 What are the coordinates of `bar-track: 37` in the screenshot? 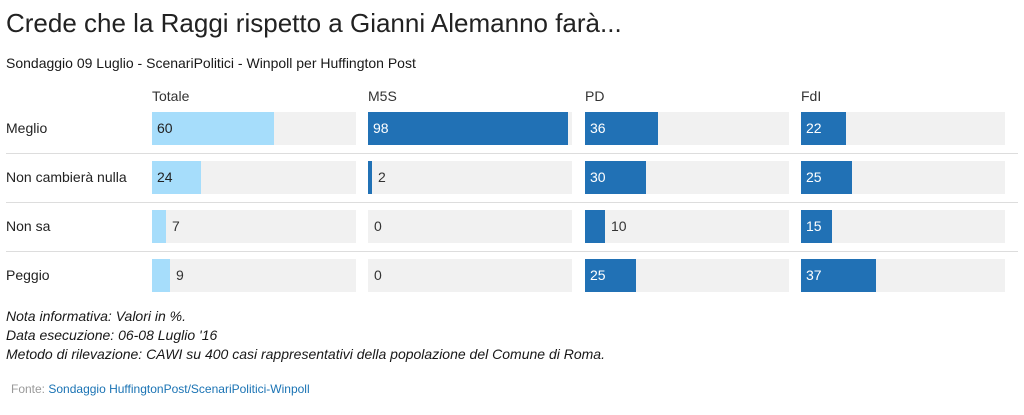 It's located at (903, 275).